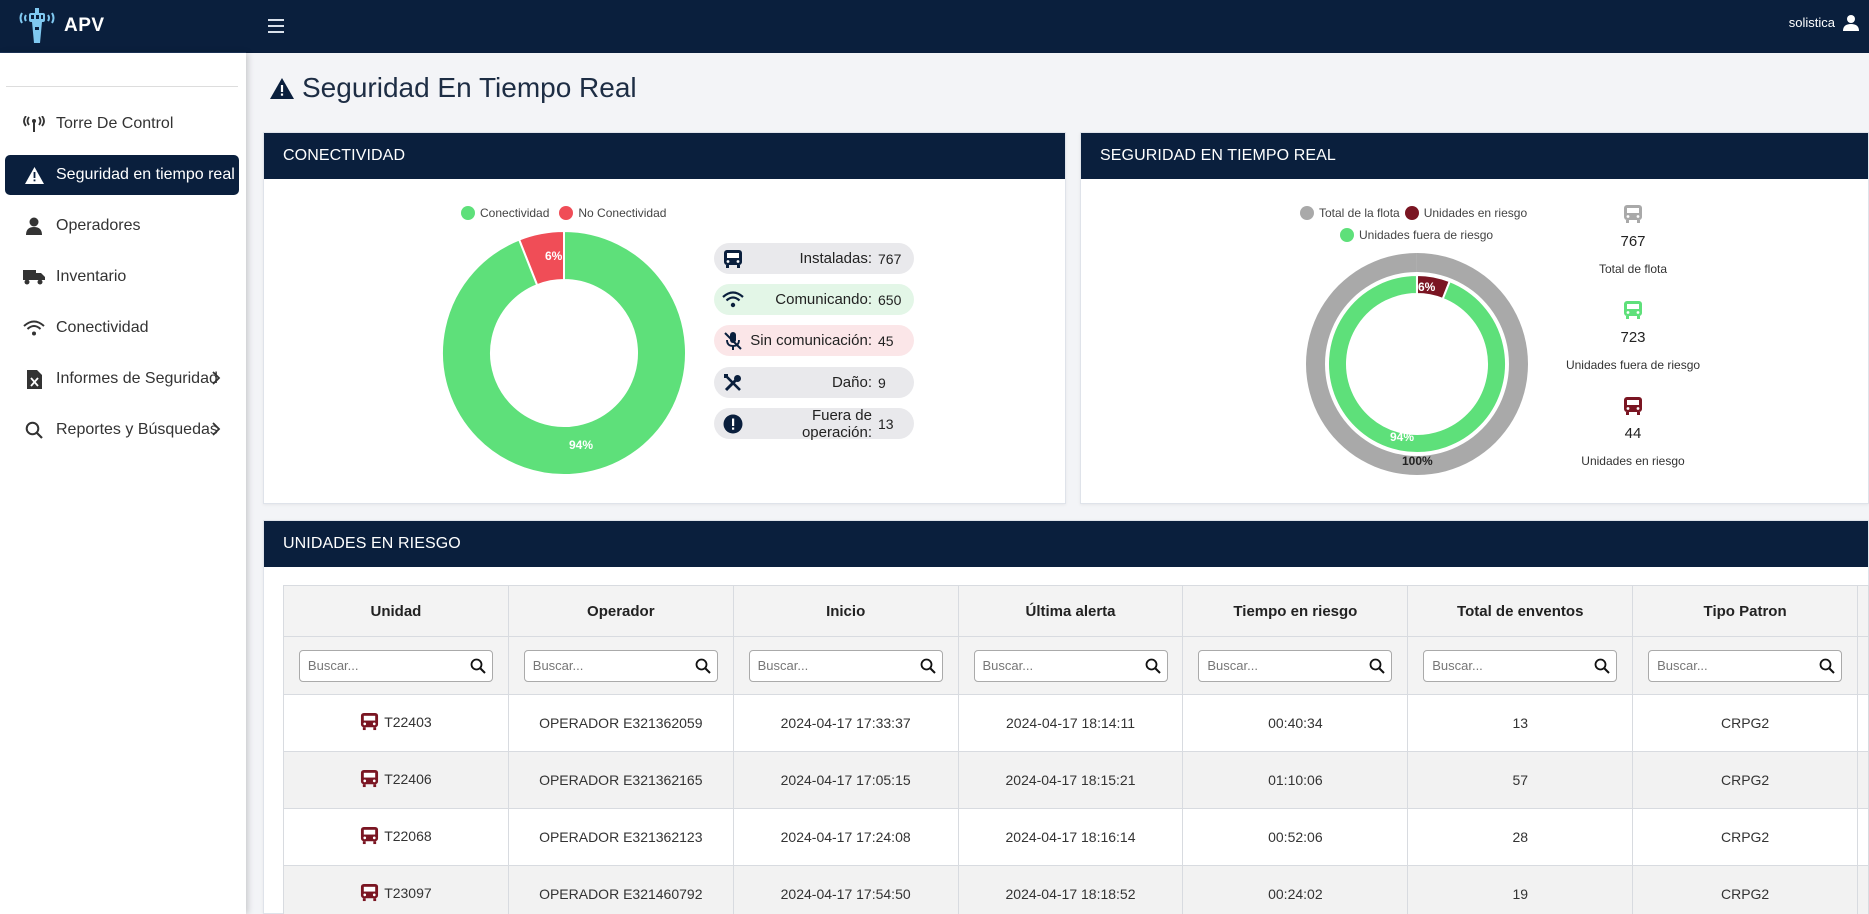 The height and width of the screenshot is (914, 1869). I want to click on sidebar-item-label: Torre De Control, so click(115, 123).